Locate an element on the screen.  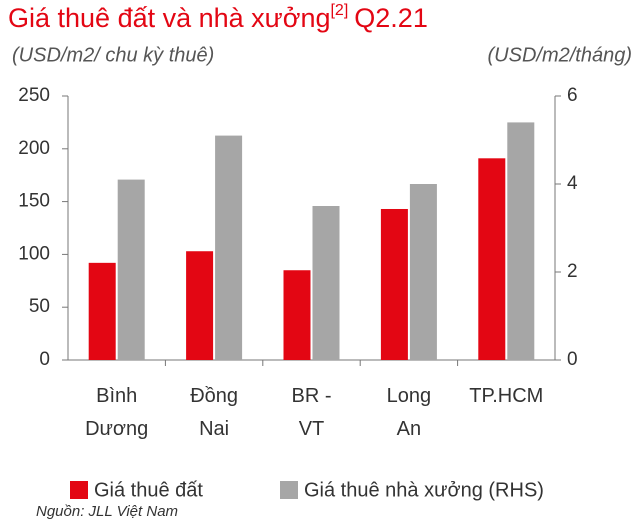
x-tick-label: Bình Dương is located at coordinates (117, 412).